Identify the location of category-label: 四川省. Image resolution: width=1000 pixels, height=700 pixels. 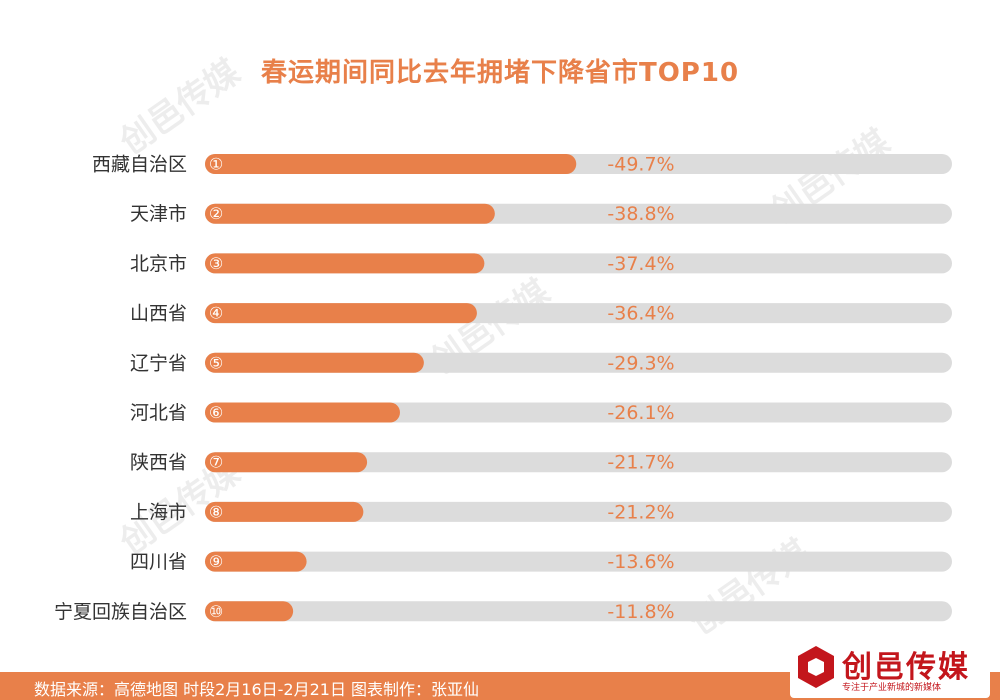
(158, 562).